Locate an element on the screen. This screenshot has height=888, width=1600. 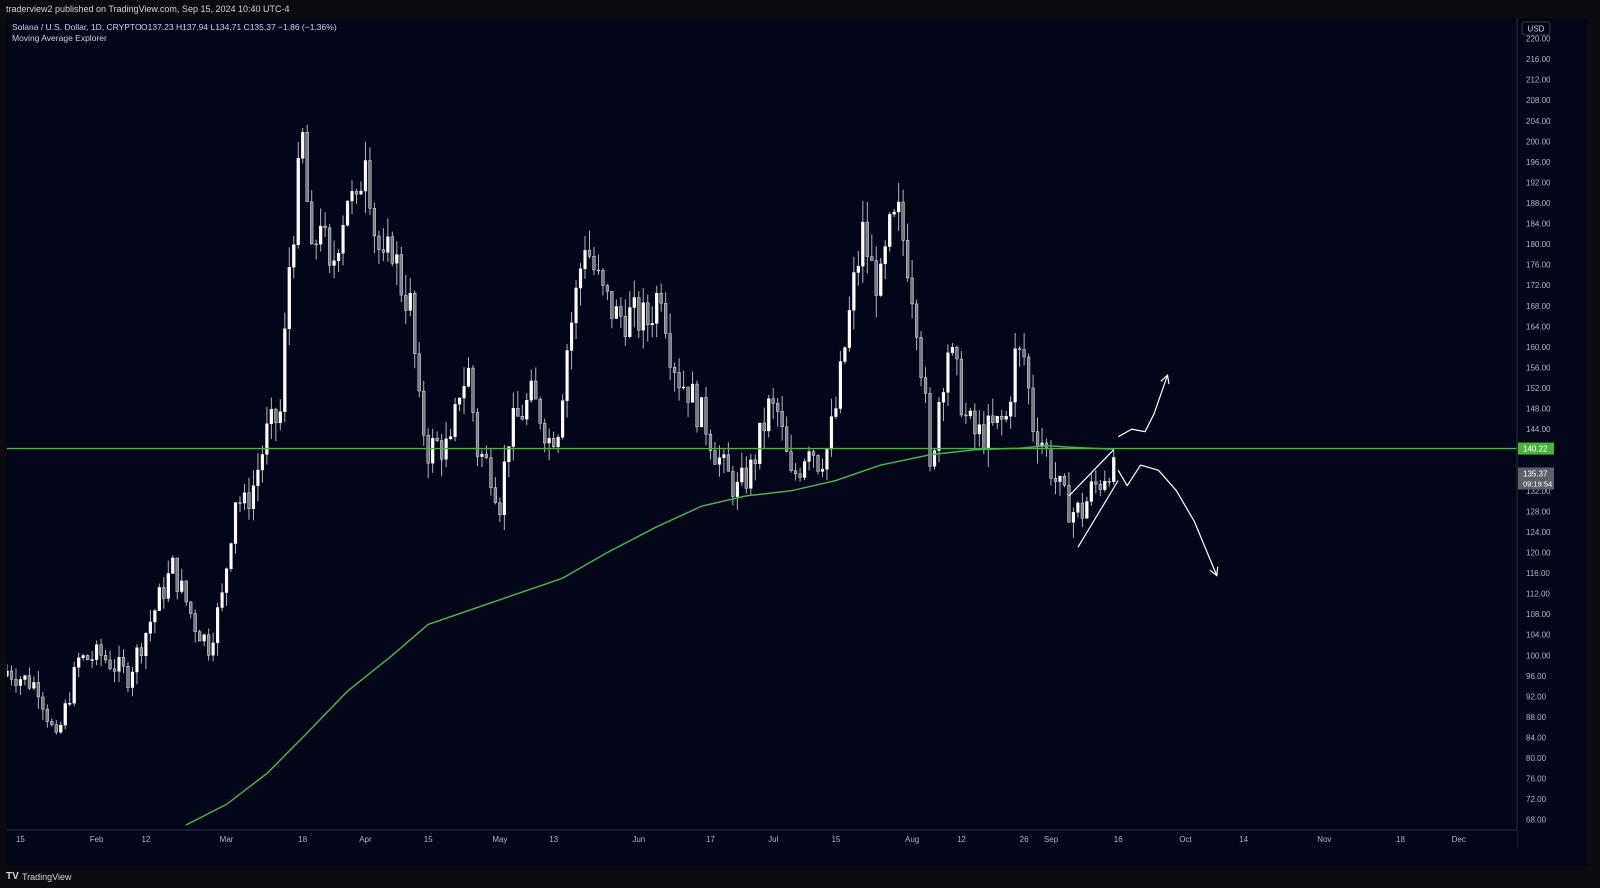
time-tick-label: May is located at coordinates (499, 839).